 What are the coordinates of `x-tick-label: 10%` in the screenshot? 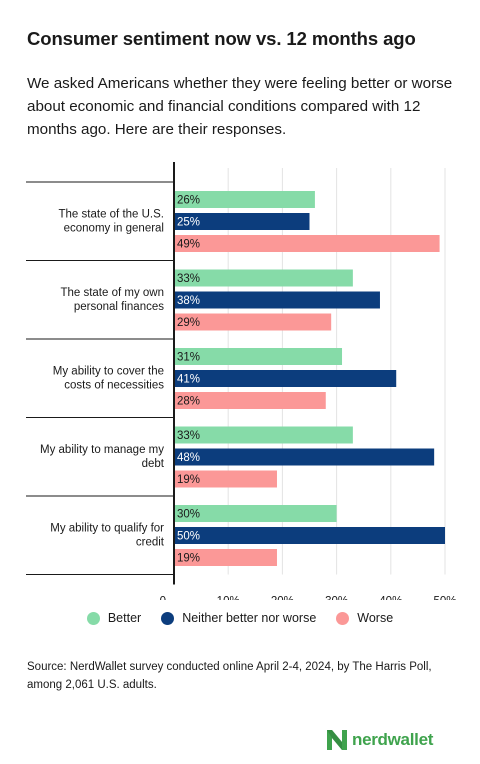 It's located at (228, 598).